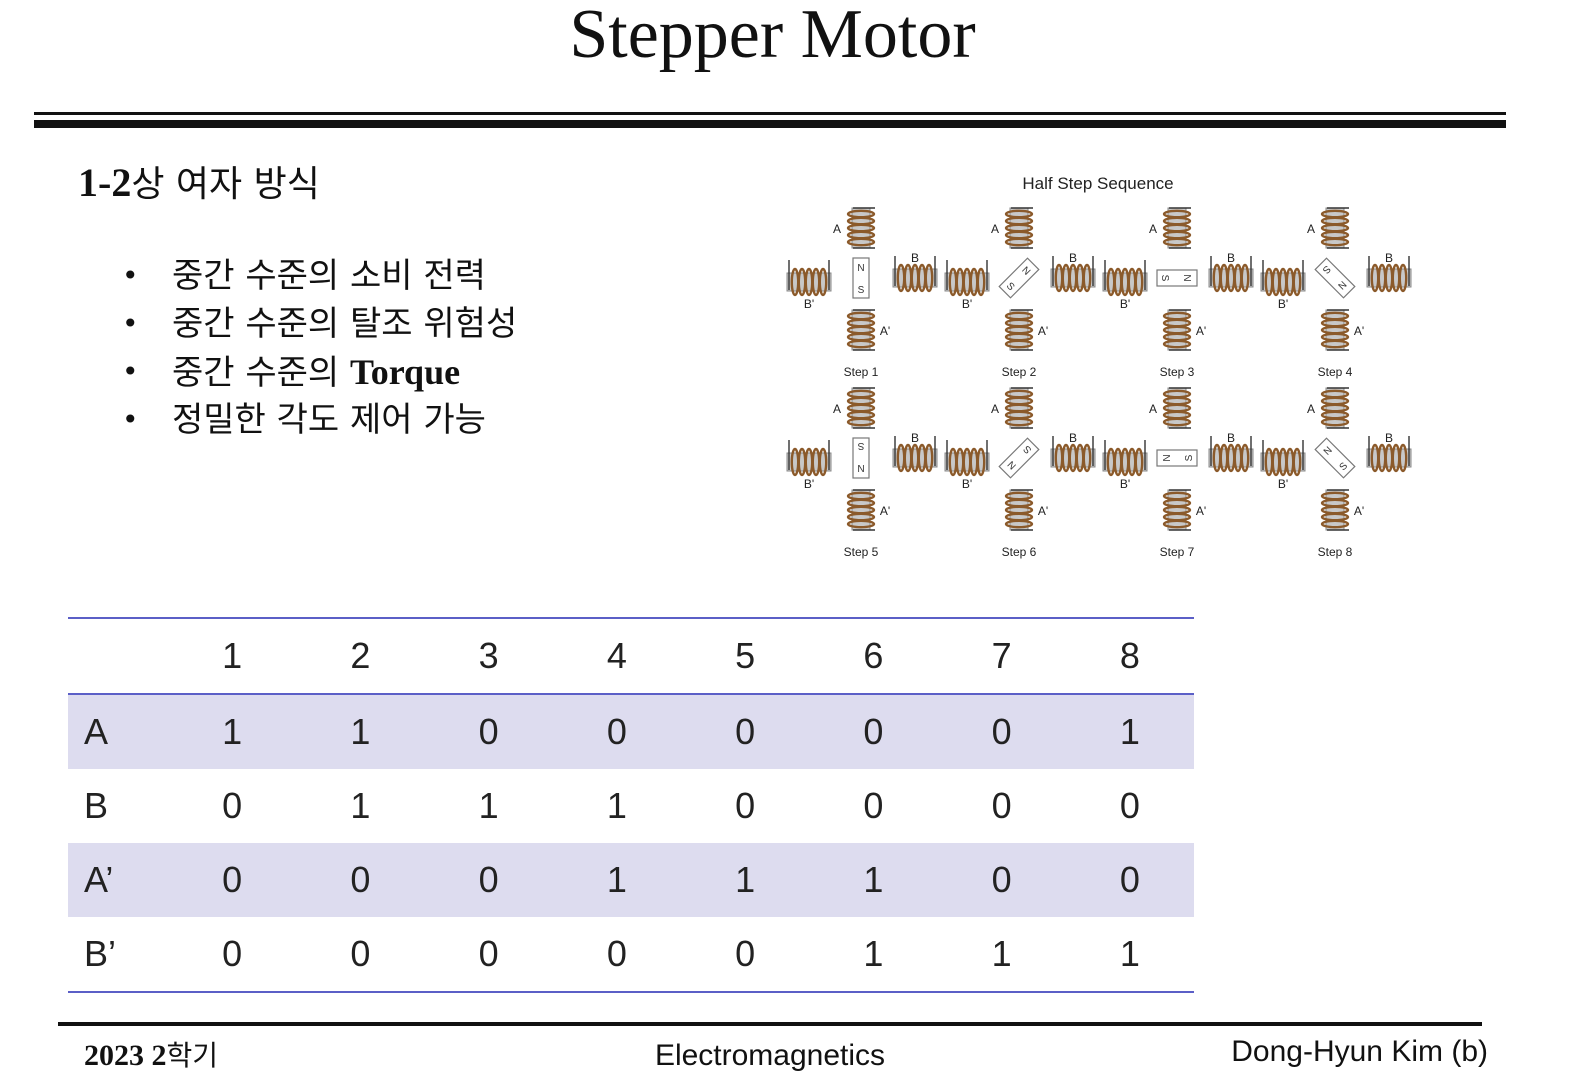 This screenshot has width=1572, height=1076. What do you see at coordinates (1020, 293) in the screenshot?
I see `stepper-step-diagram: A A' B' B NS Step 2` at bounding box center [1020, 293].